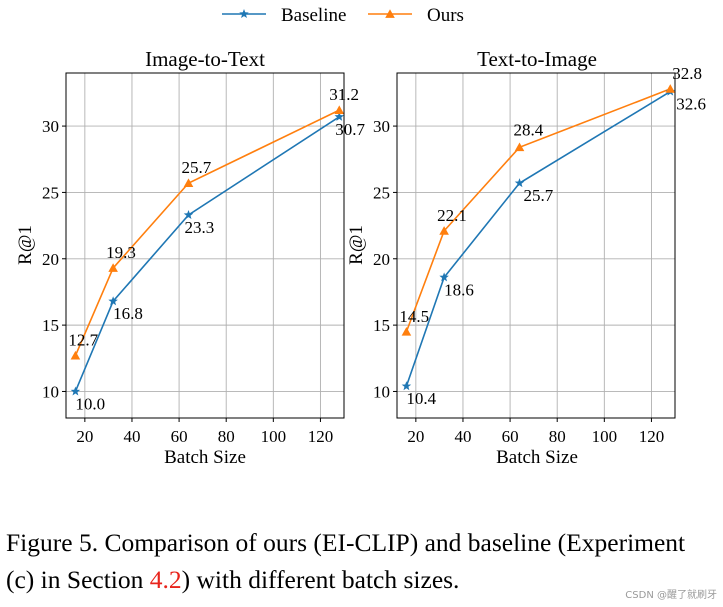  I want to click on data-label-baseline: 32.6, so click(691, 104).